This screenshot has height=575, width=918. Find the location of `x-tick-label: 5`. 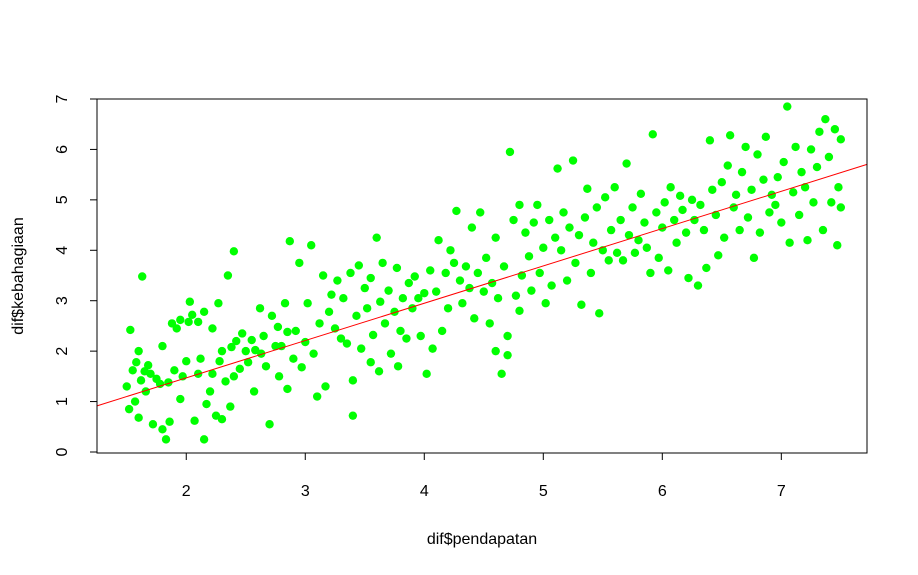

x-tick-label: 5 is located at coordinates (543, 491).